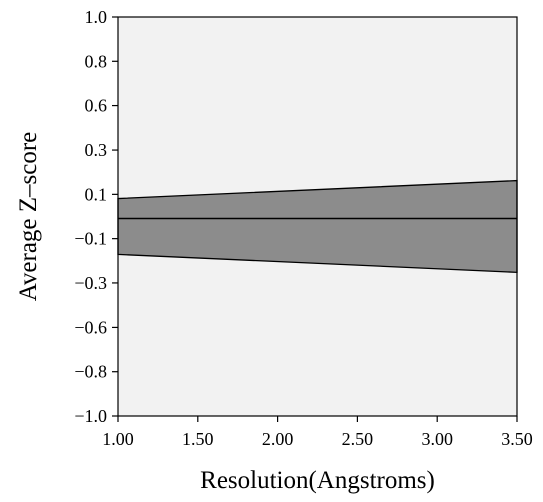  Describe the element at coordinates (90, 283) in the screenshot. I see `y-tick-label: −0.3` at that location.